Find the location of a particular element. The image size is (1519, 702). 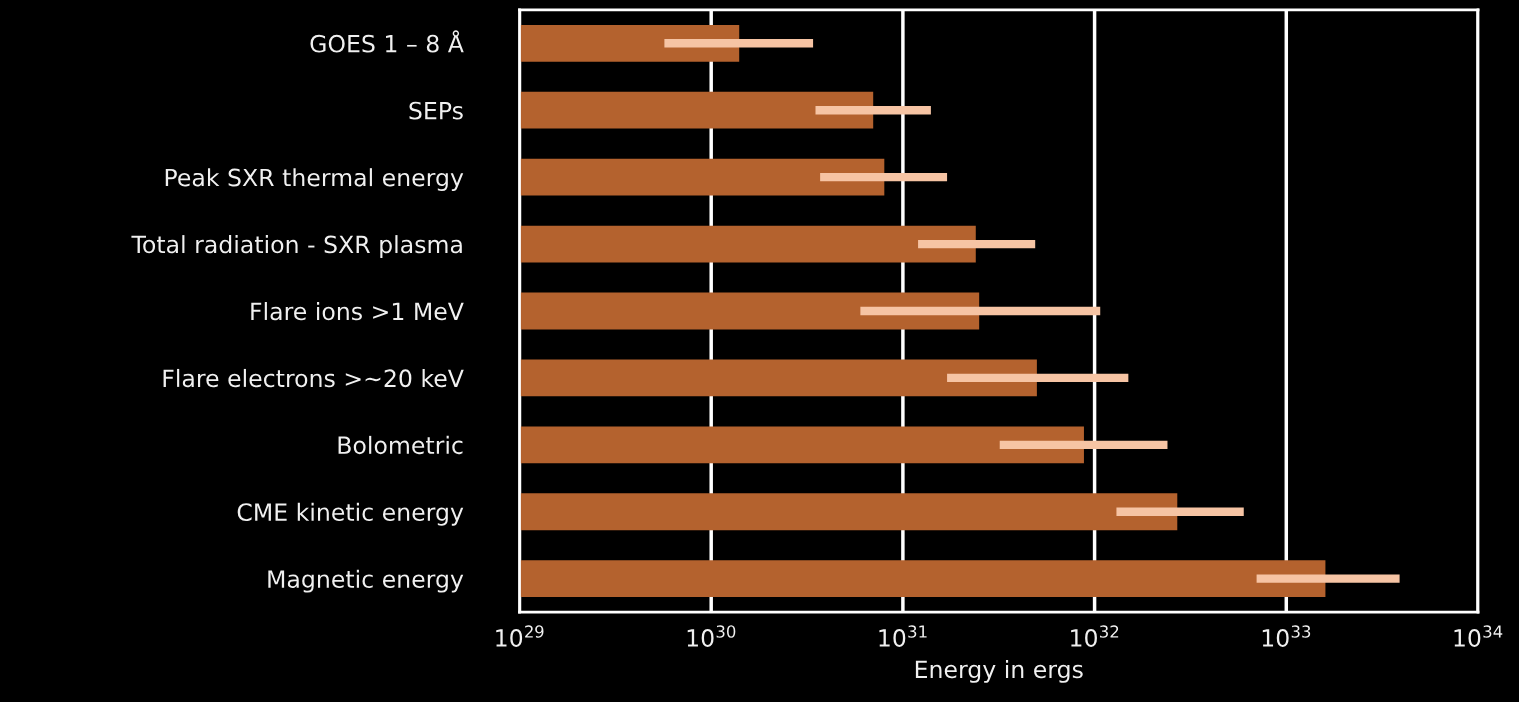

y-tick-label: SEPs is located at coordinates (436, 110).